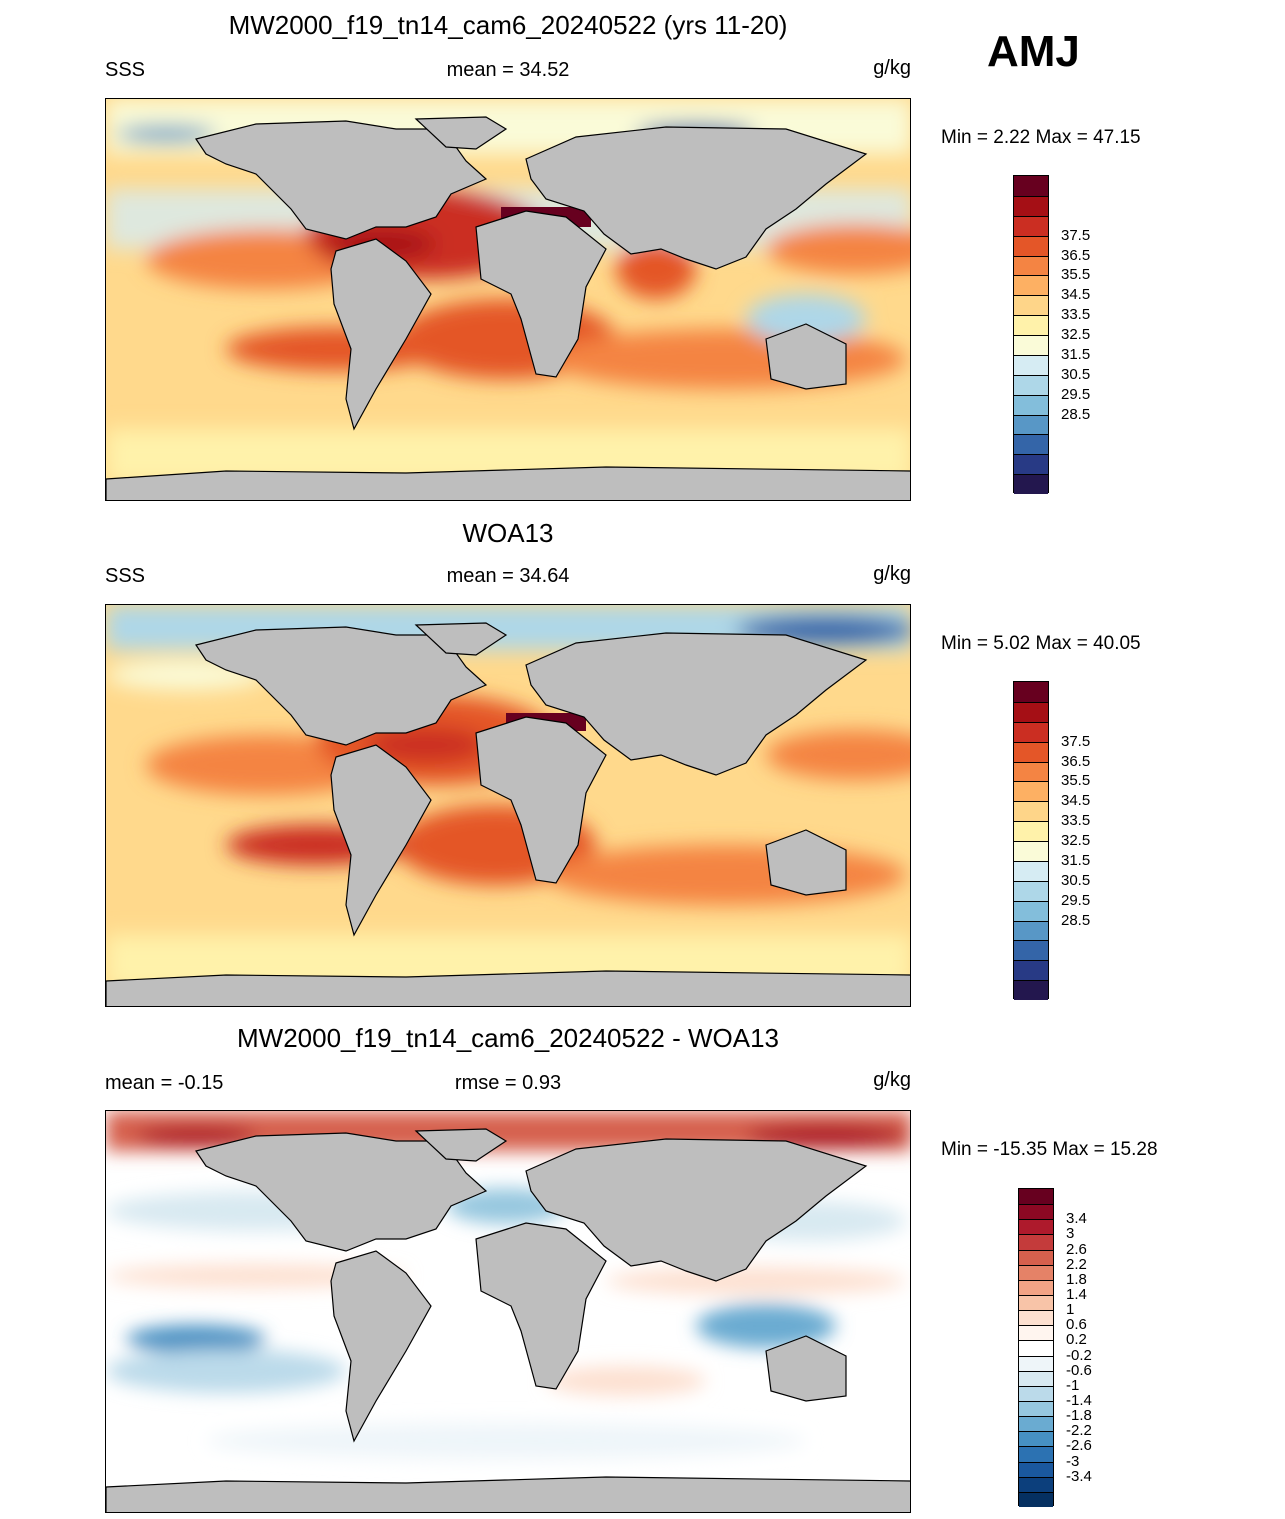 The image size is (1285, 1519). What do you see at coordinates (508, 1083) in the screenshot?
I see `rmse-label: rmse = 0.93` at bounding box center [508, 1083].